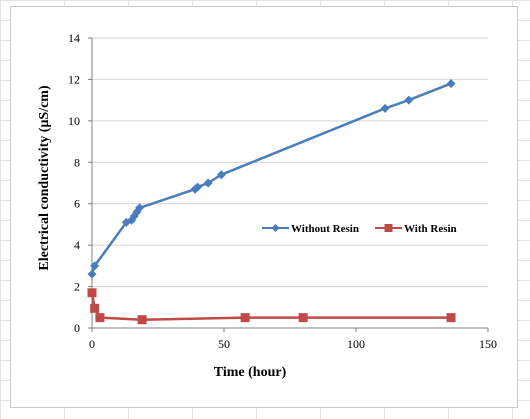  Describe the element at coordinates (356, 344) in the screenshot. I see `x-tick-label-100: 100` at that location.